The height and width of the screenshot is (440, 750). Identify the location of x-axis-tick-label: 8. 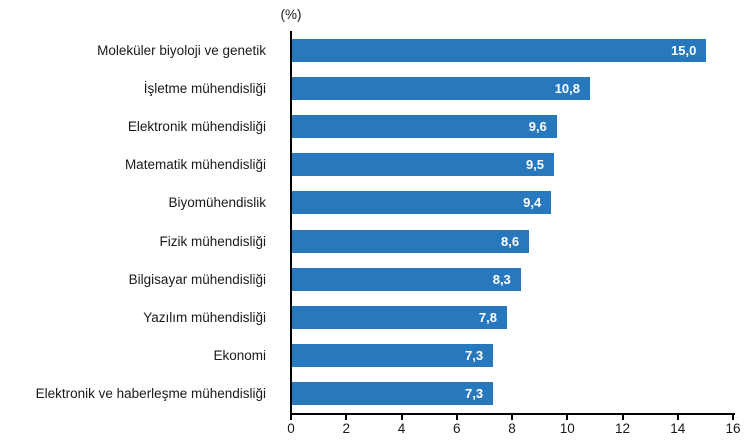
(512, 428).